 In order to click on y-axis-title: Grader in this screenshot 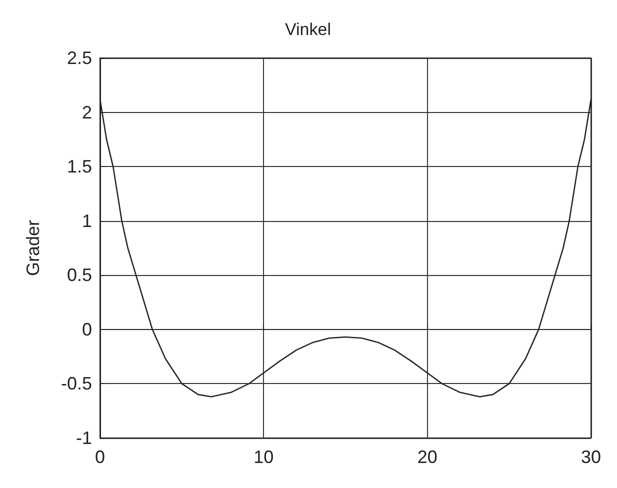, I will do `click(33, 248)`.